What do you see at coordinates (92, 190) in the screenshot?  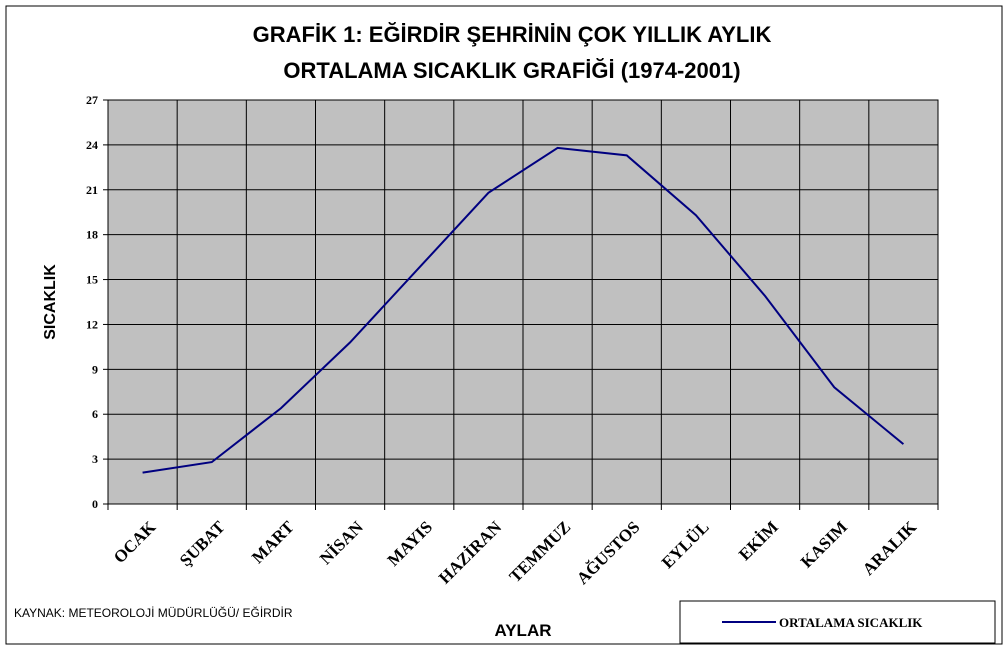 I see `y-tick-label: 21` at bounding box center [92, 190].